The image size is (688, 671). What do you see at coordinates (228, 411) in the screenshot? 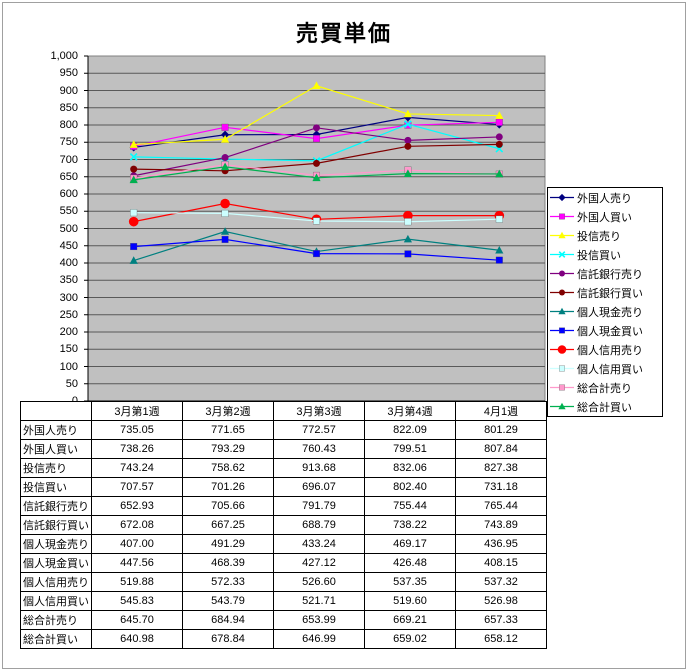
I see `table-column-header: 3月第2週` at bounding box center [228, 411].